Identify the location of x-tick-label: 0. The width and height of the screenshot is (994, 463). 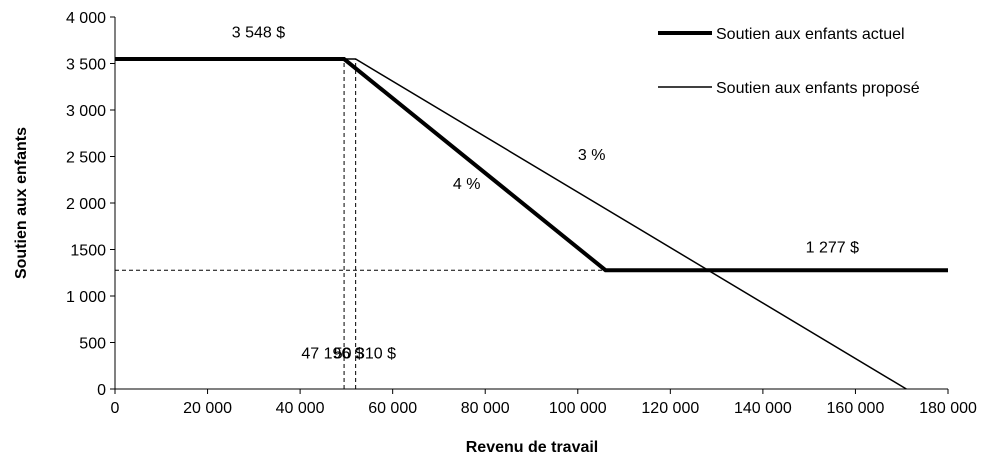
(115, 408).